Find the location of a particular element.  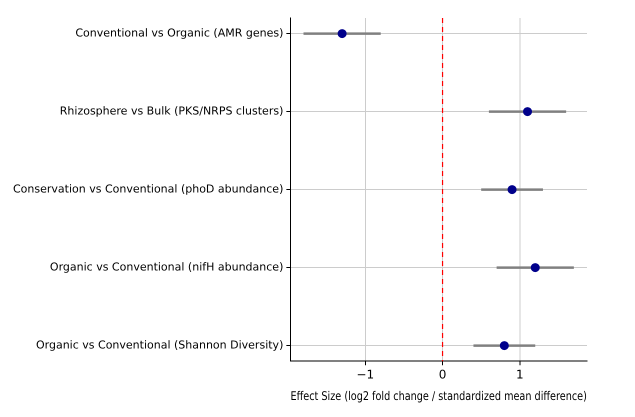

y-tick-label: Organic vs Conventional (nifH abundance) is located at coordinates (167, 267).